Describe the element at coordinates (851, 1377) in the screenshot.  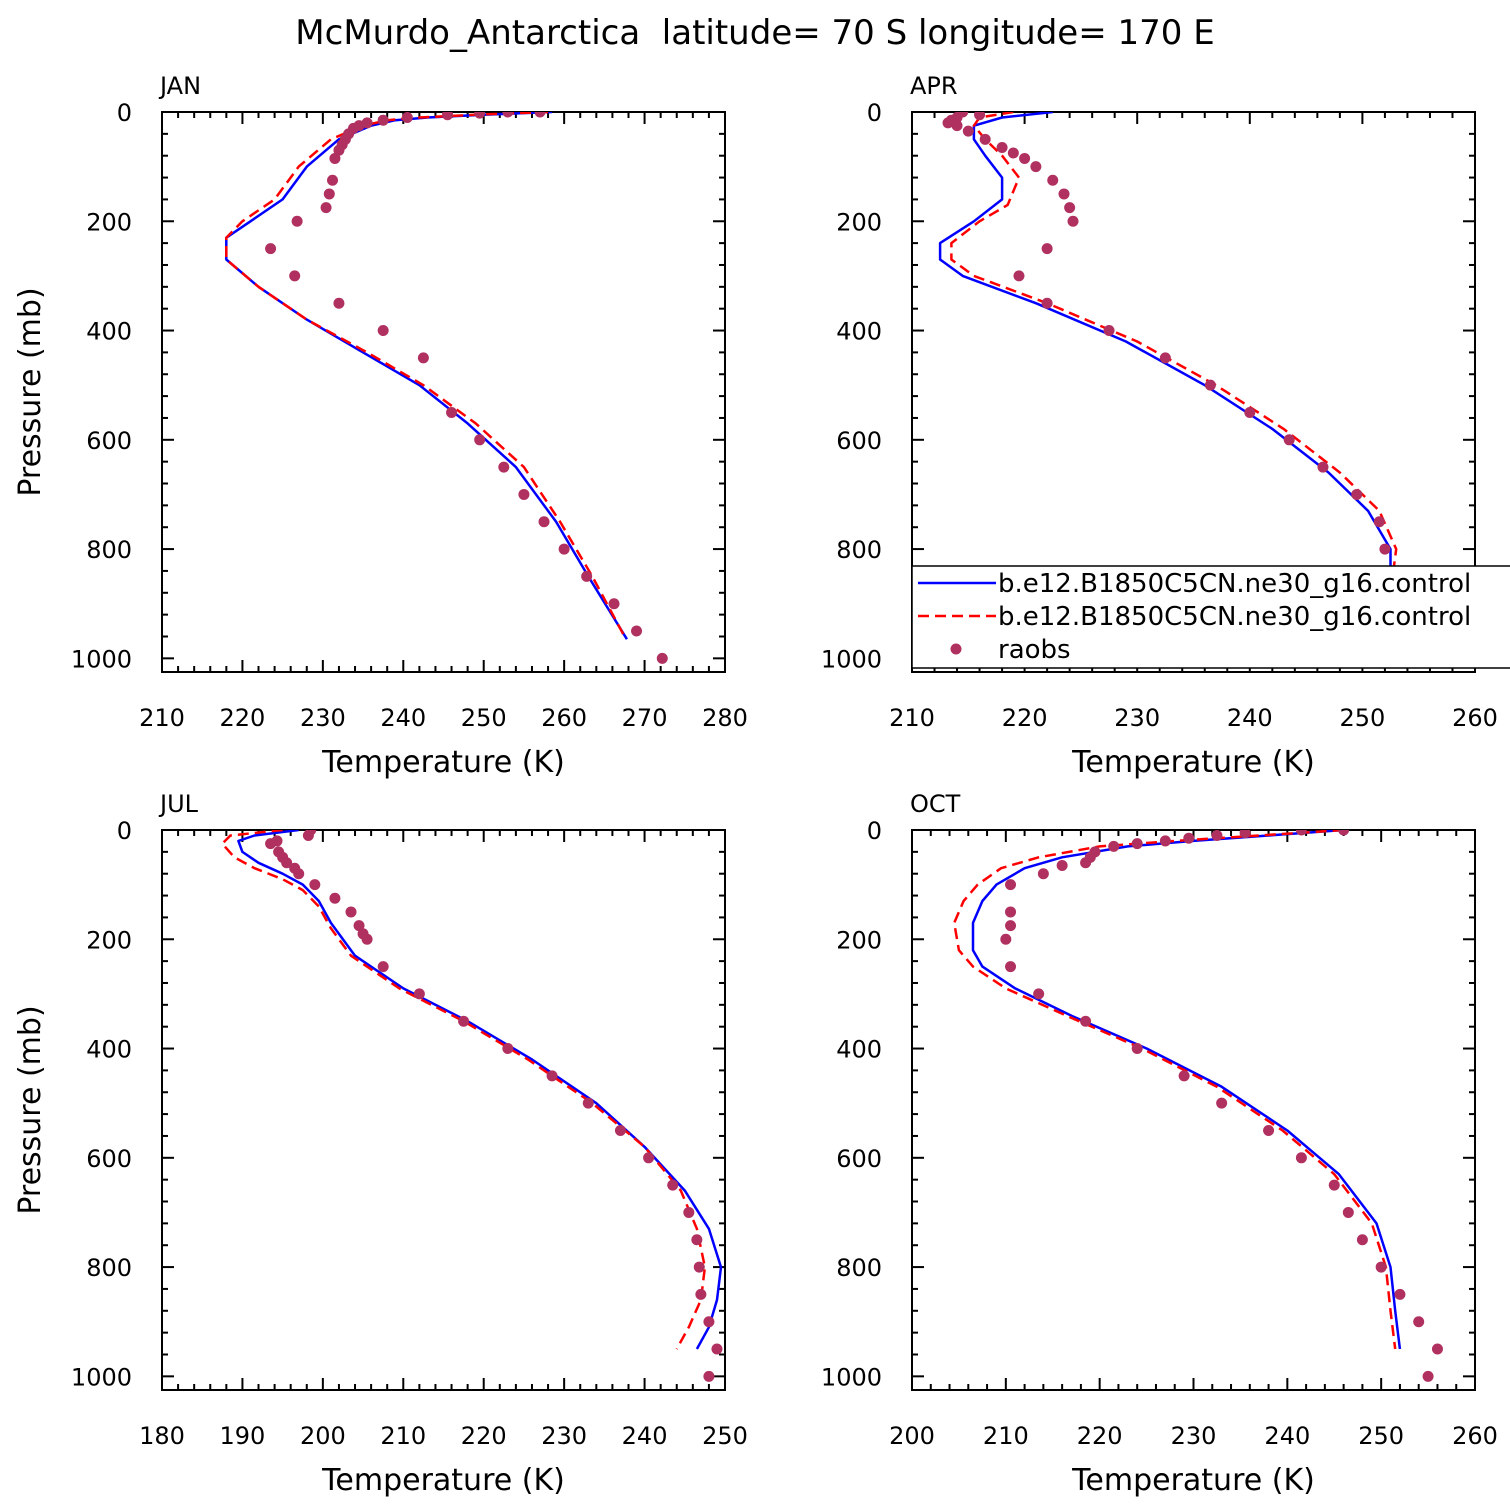
I see `y-tick-label: 1000` at that location.